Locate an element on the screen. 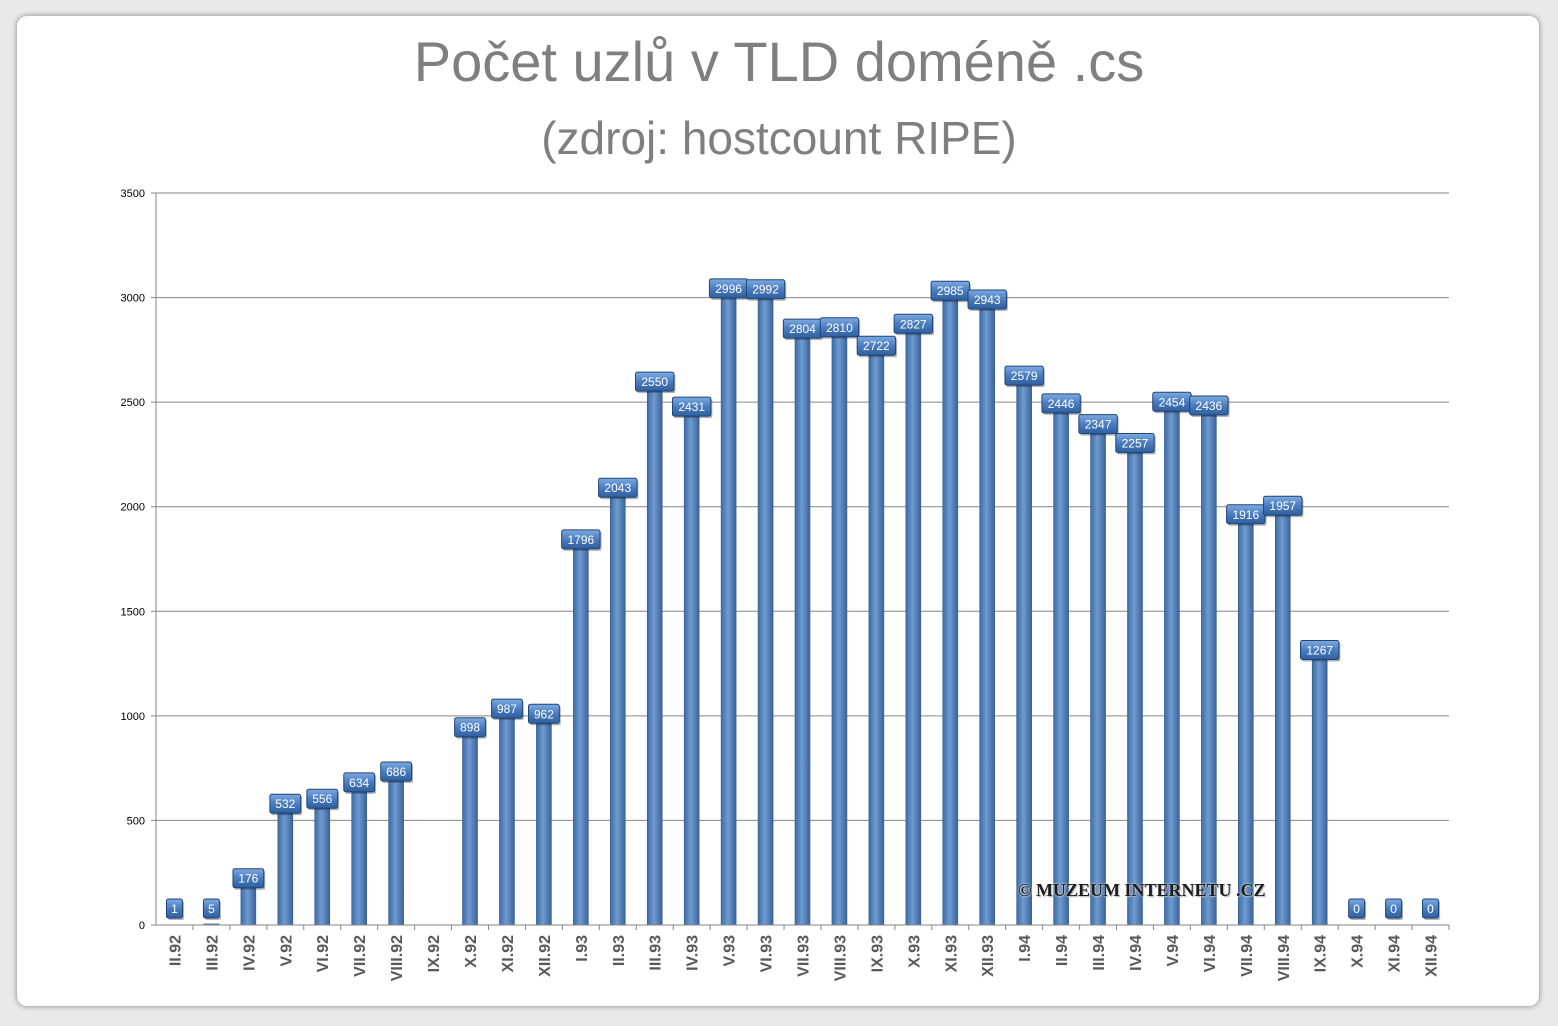 This screenshot has height=1026, width=1558. data-label: 2579 is located at coordinates (1024, 376).